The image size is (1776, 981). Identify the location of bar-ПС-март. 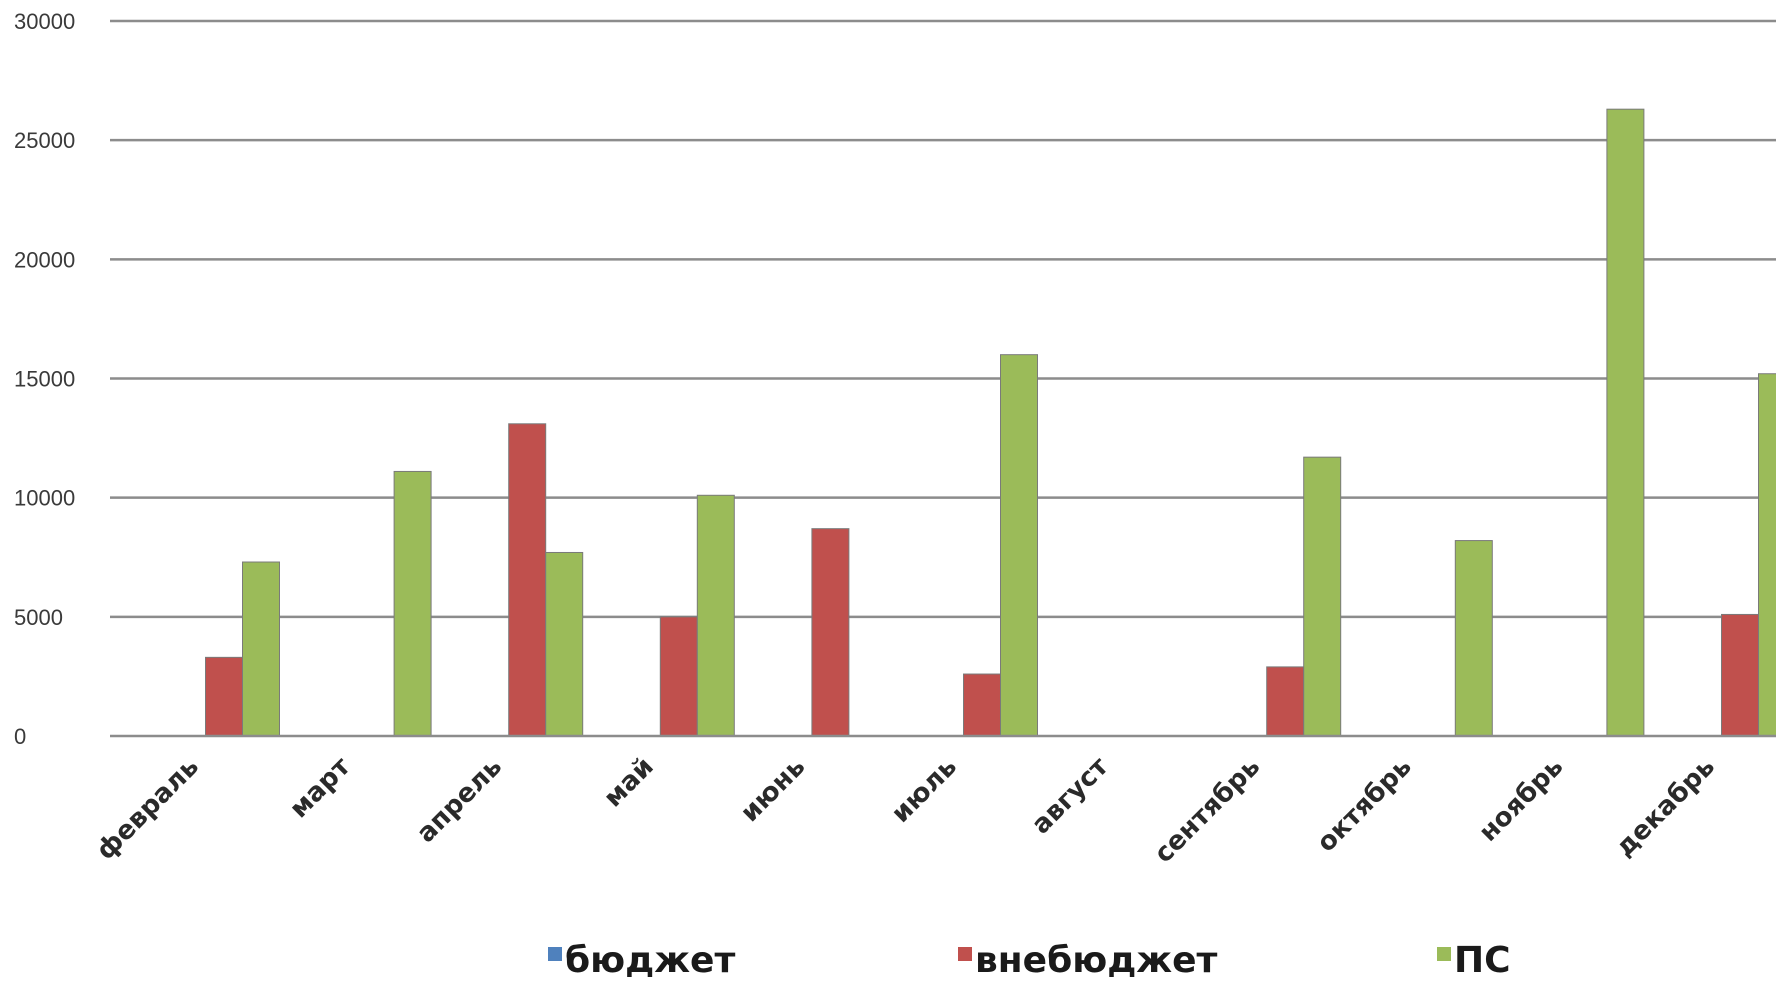
(412, 603).